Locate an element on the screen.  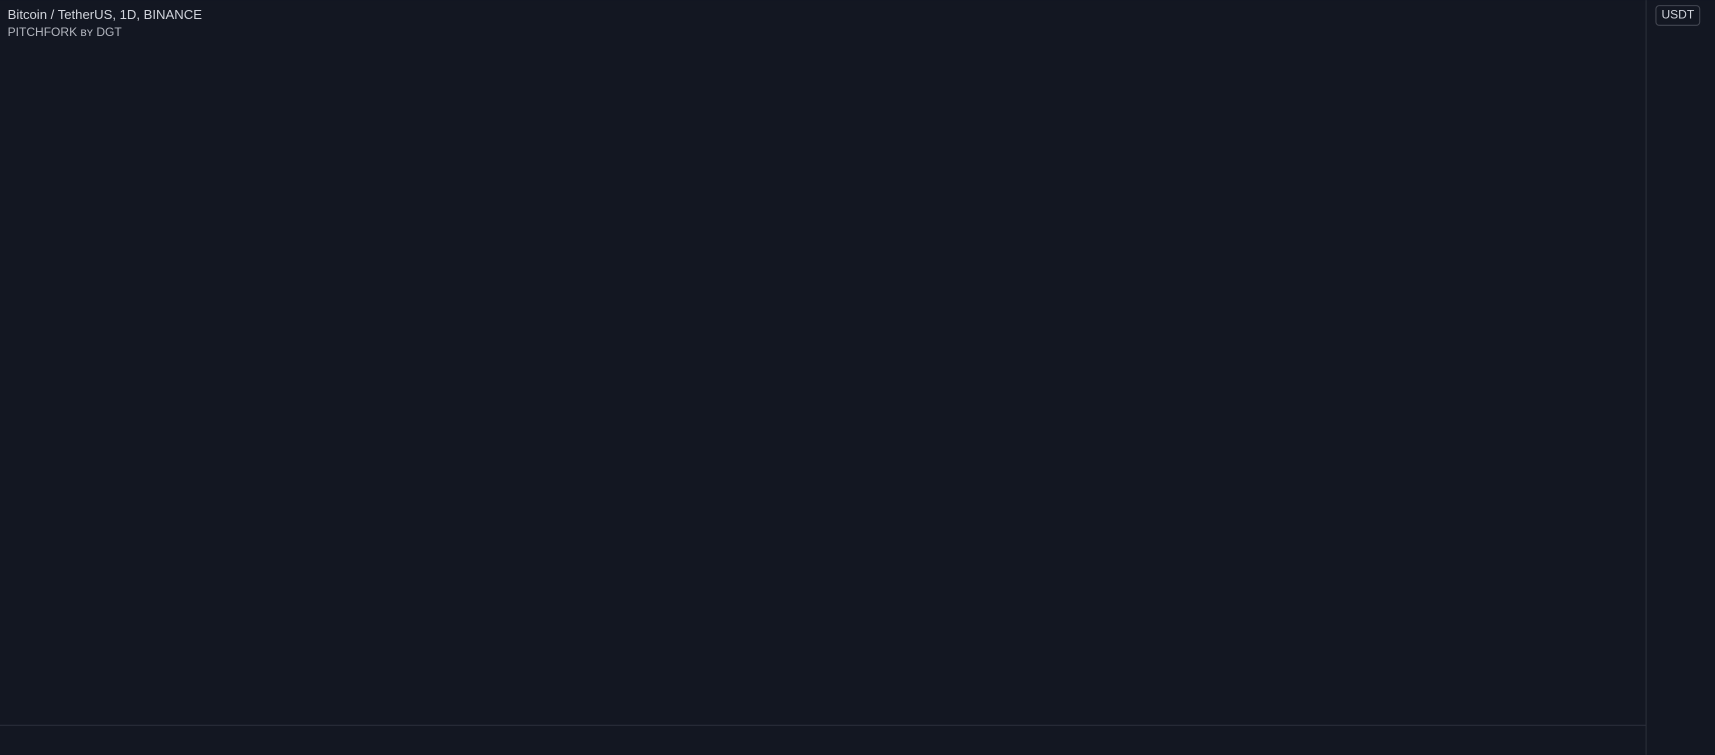
currency-box is located at coordinates (1678, 15).